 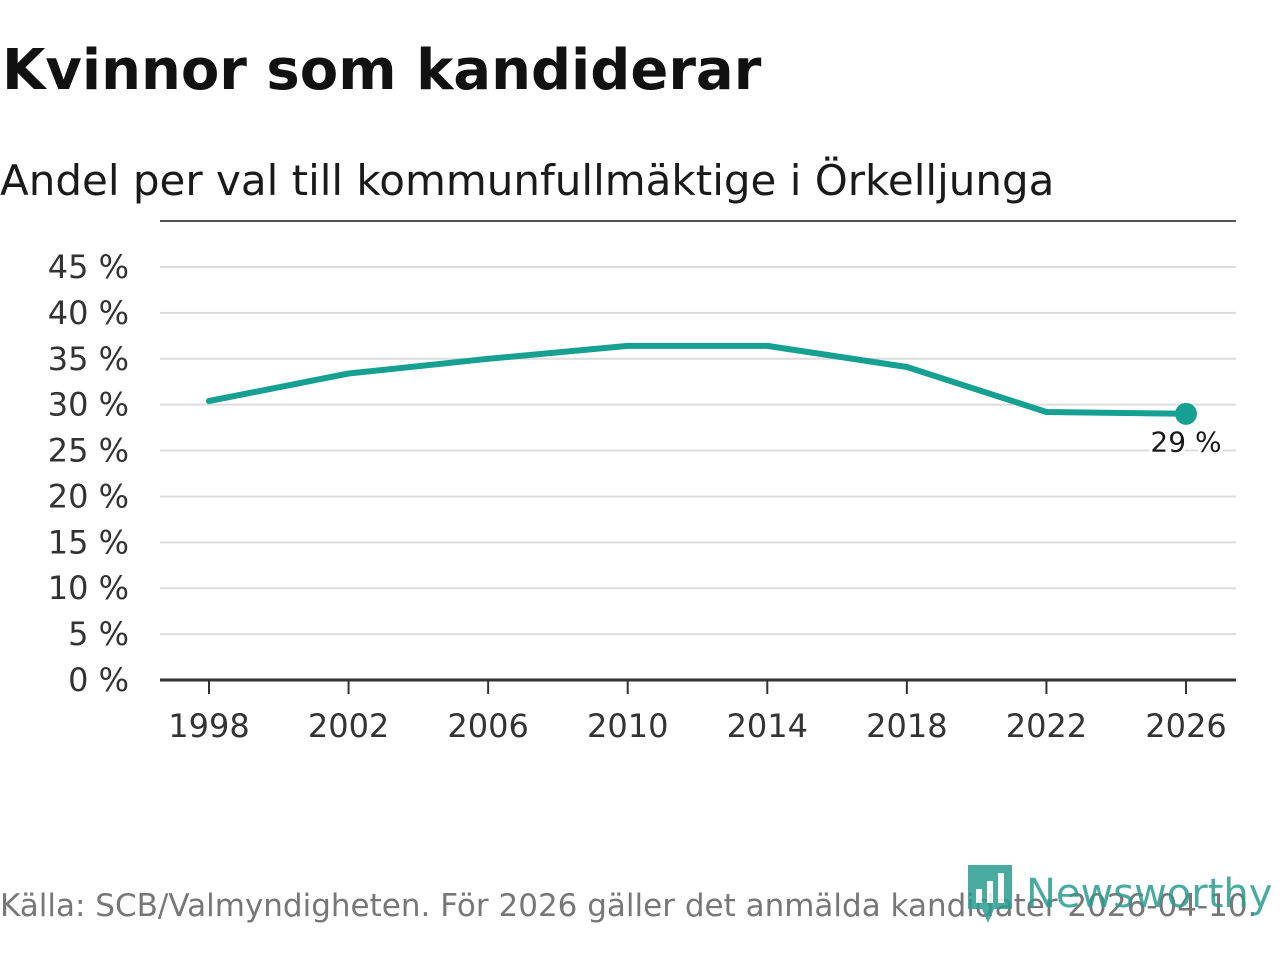 I want to click on y-tick-label: 40 %, so click(x=88, y=313).